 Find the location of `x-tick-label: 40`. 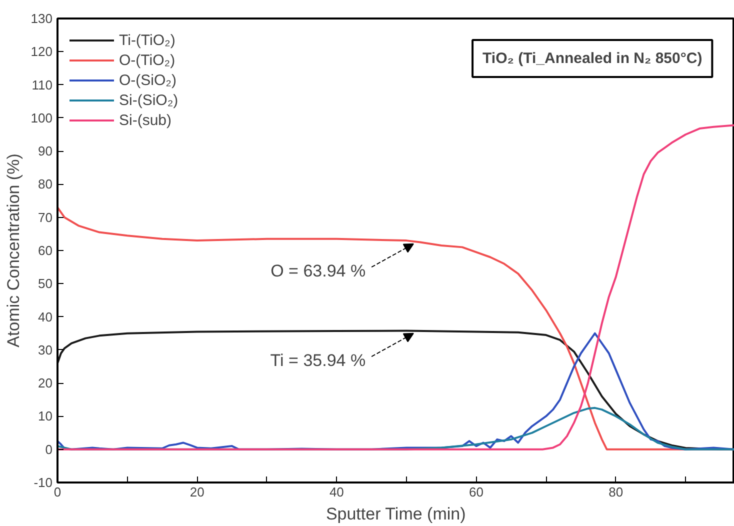

x-tick-label: 40 is located at coordinates (336, 492).